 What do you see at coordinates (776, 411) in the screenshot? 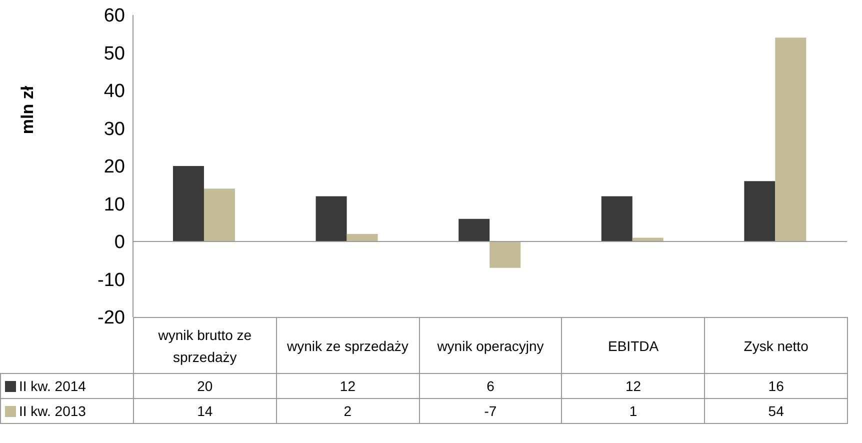
I see `data-label: 54` at bounding box center [776, 411].